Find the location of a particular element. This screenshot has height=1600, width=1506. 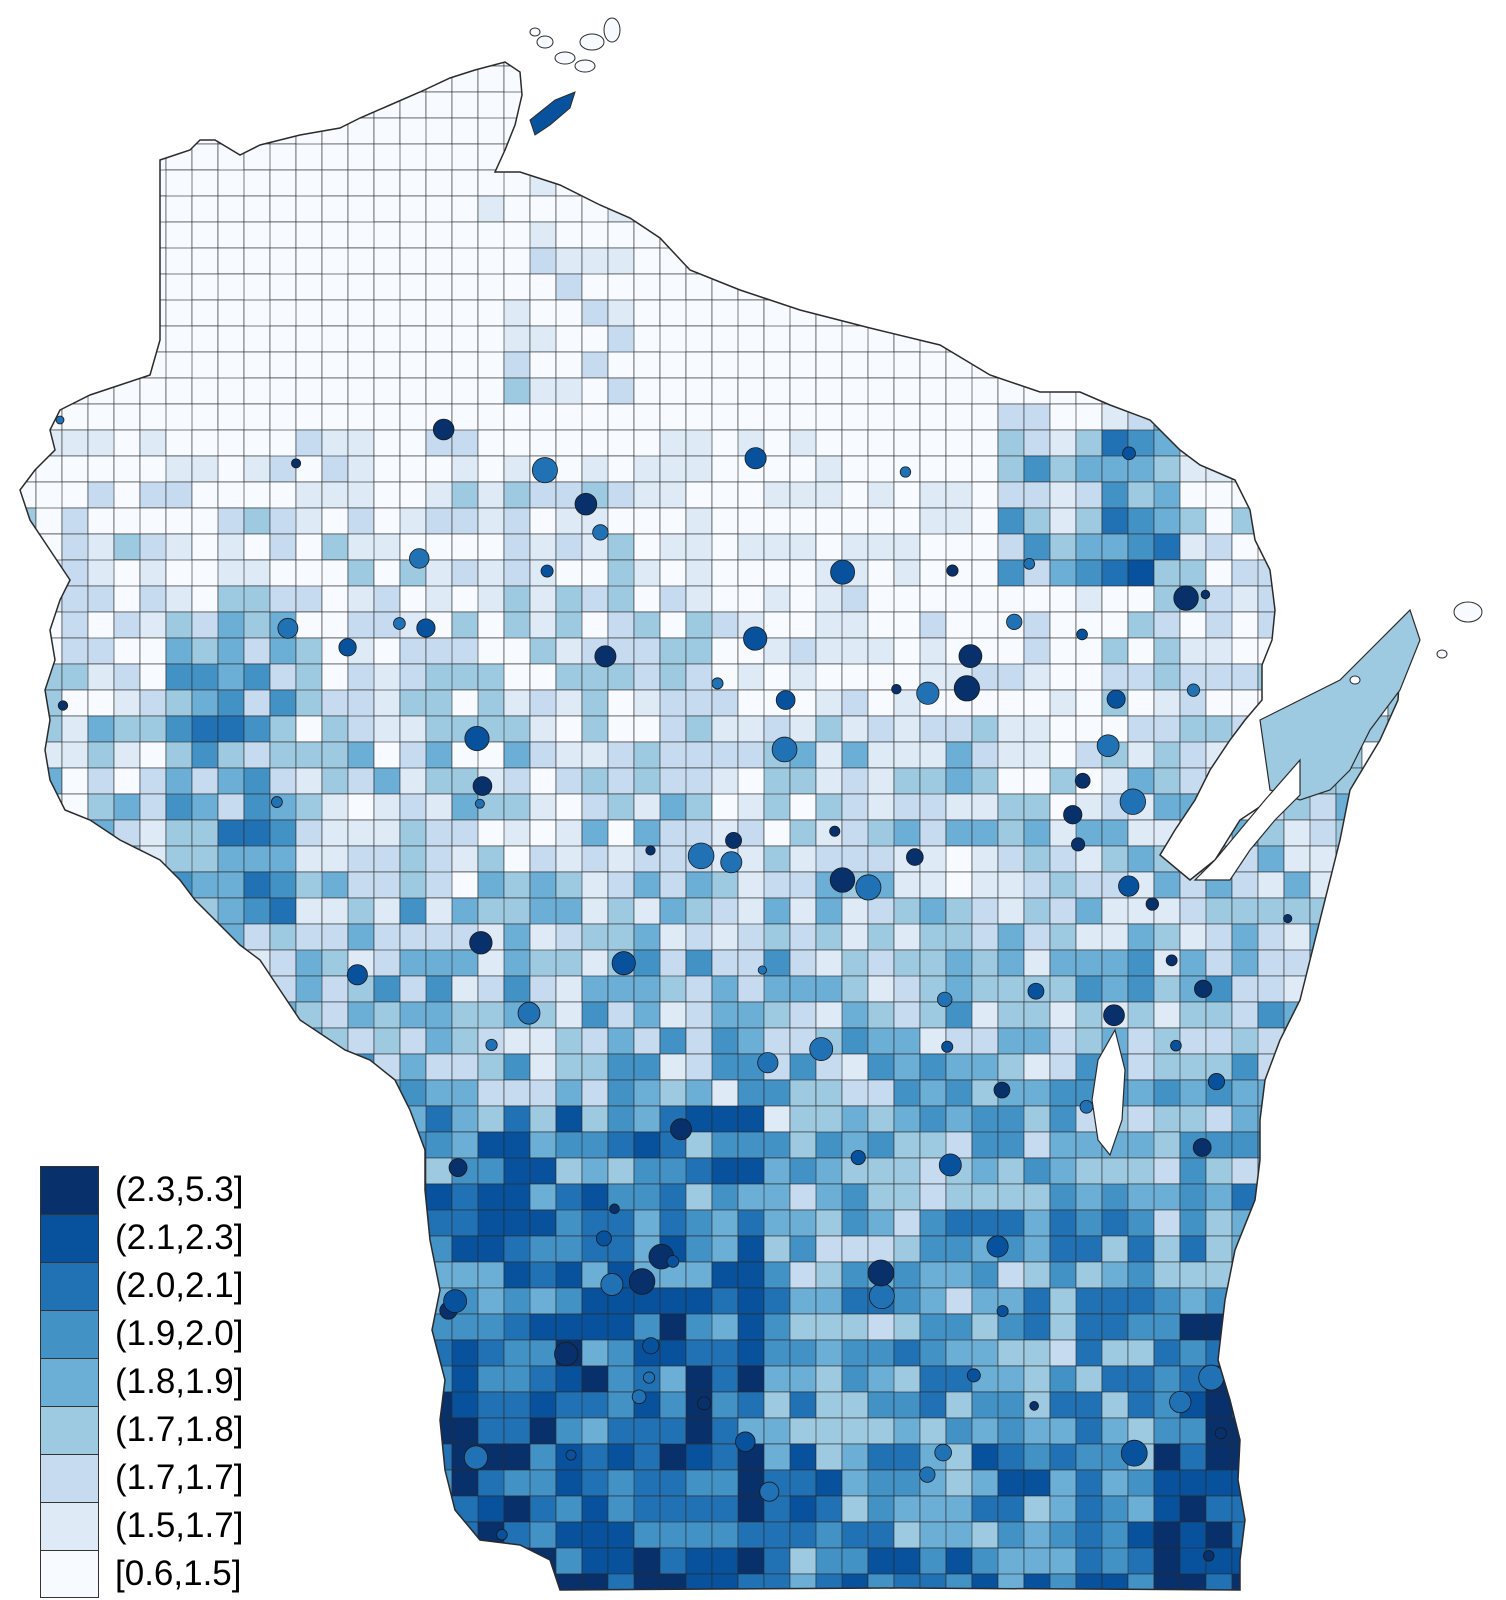

legend-item: (1.5,1.7] is located at coordinates (141, 1526).